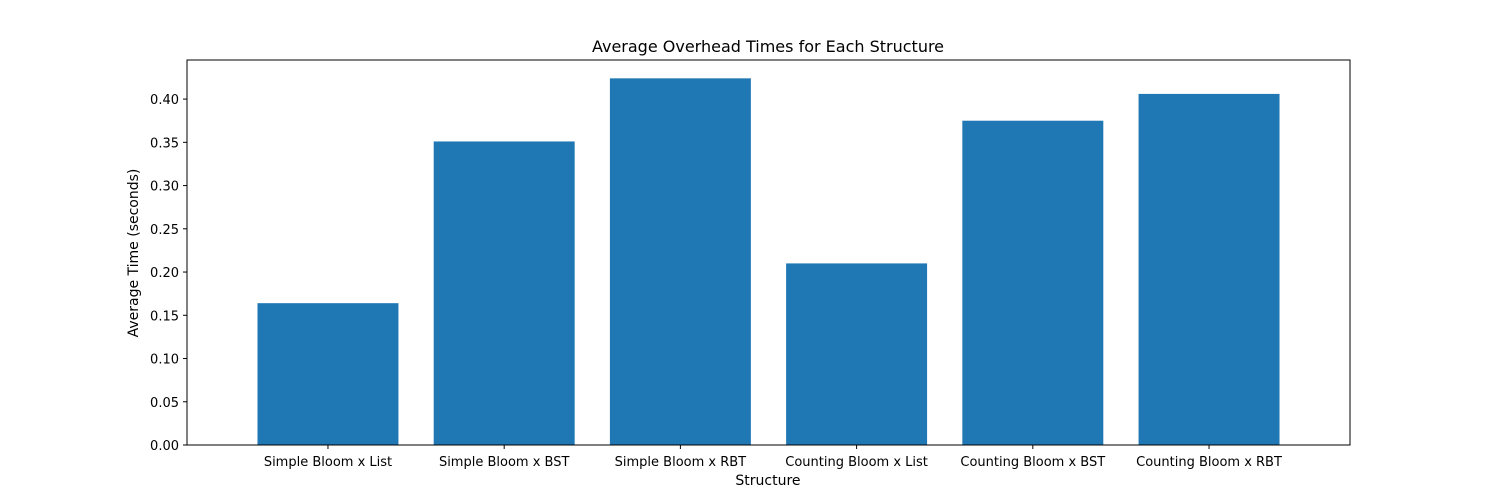 This screenshot has height=500, width=1500. Describe the element at coordinates (767, 481) in the screenshot. I see `x-axis-label: Structure` at that location.